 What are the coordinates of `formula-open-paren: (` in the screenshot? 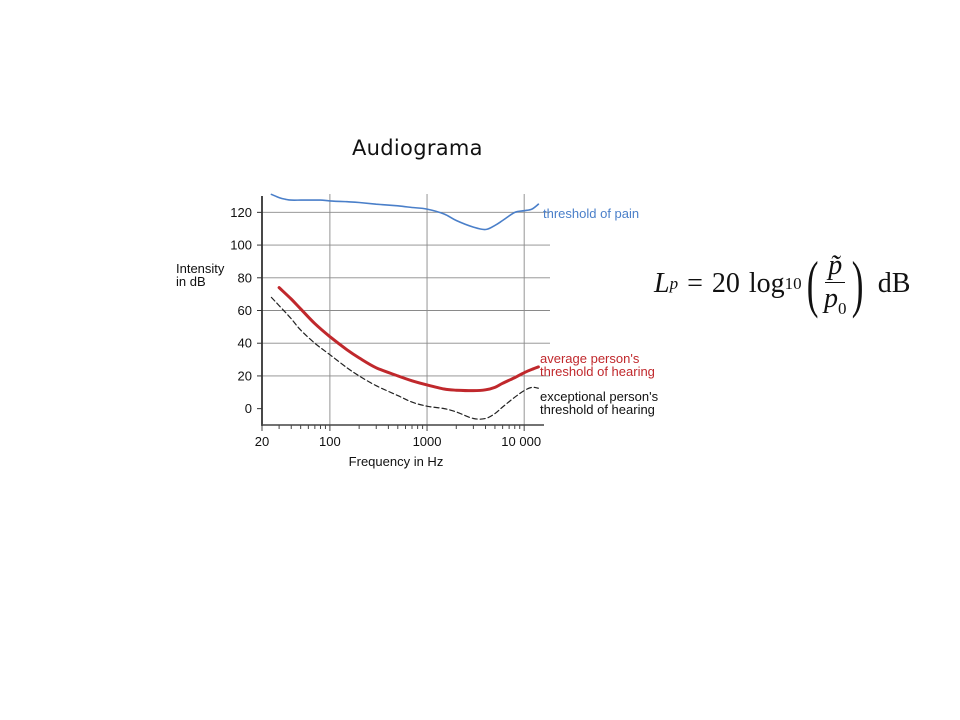 It's located at (812, 283).